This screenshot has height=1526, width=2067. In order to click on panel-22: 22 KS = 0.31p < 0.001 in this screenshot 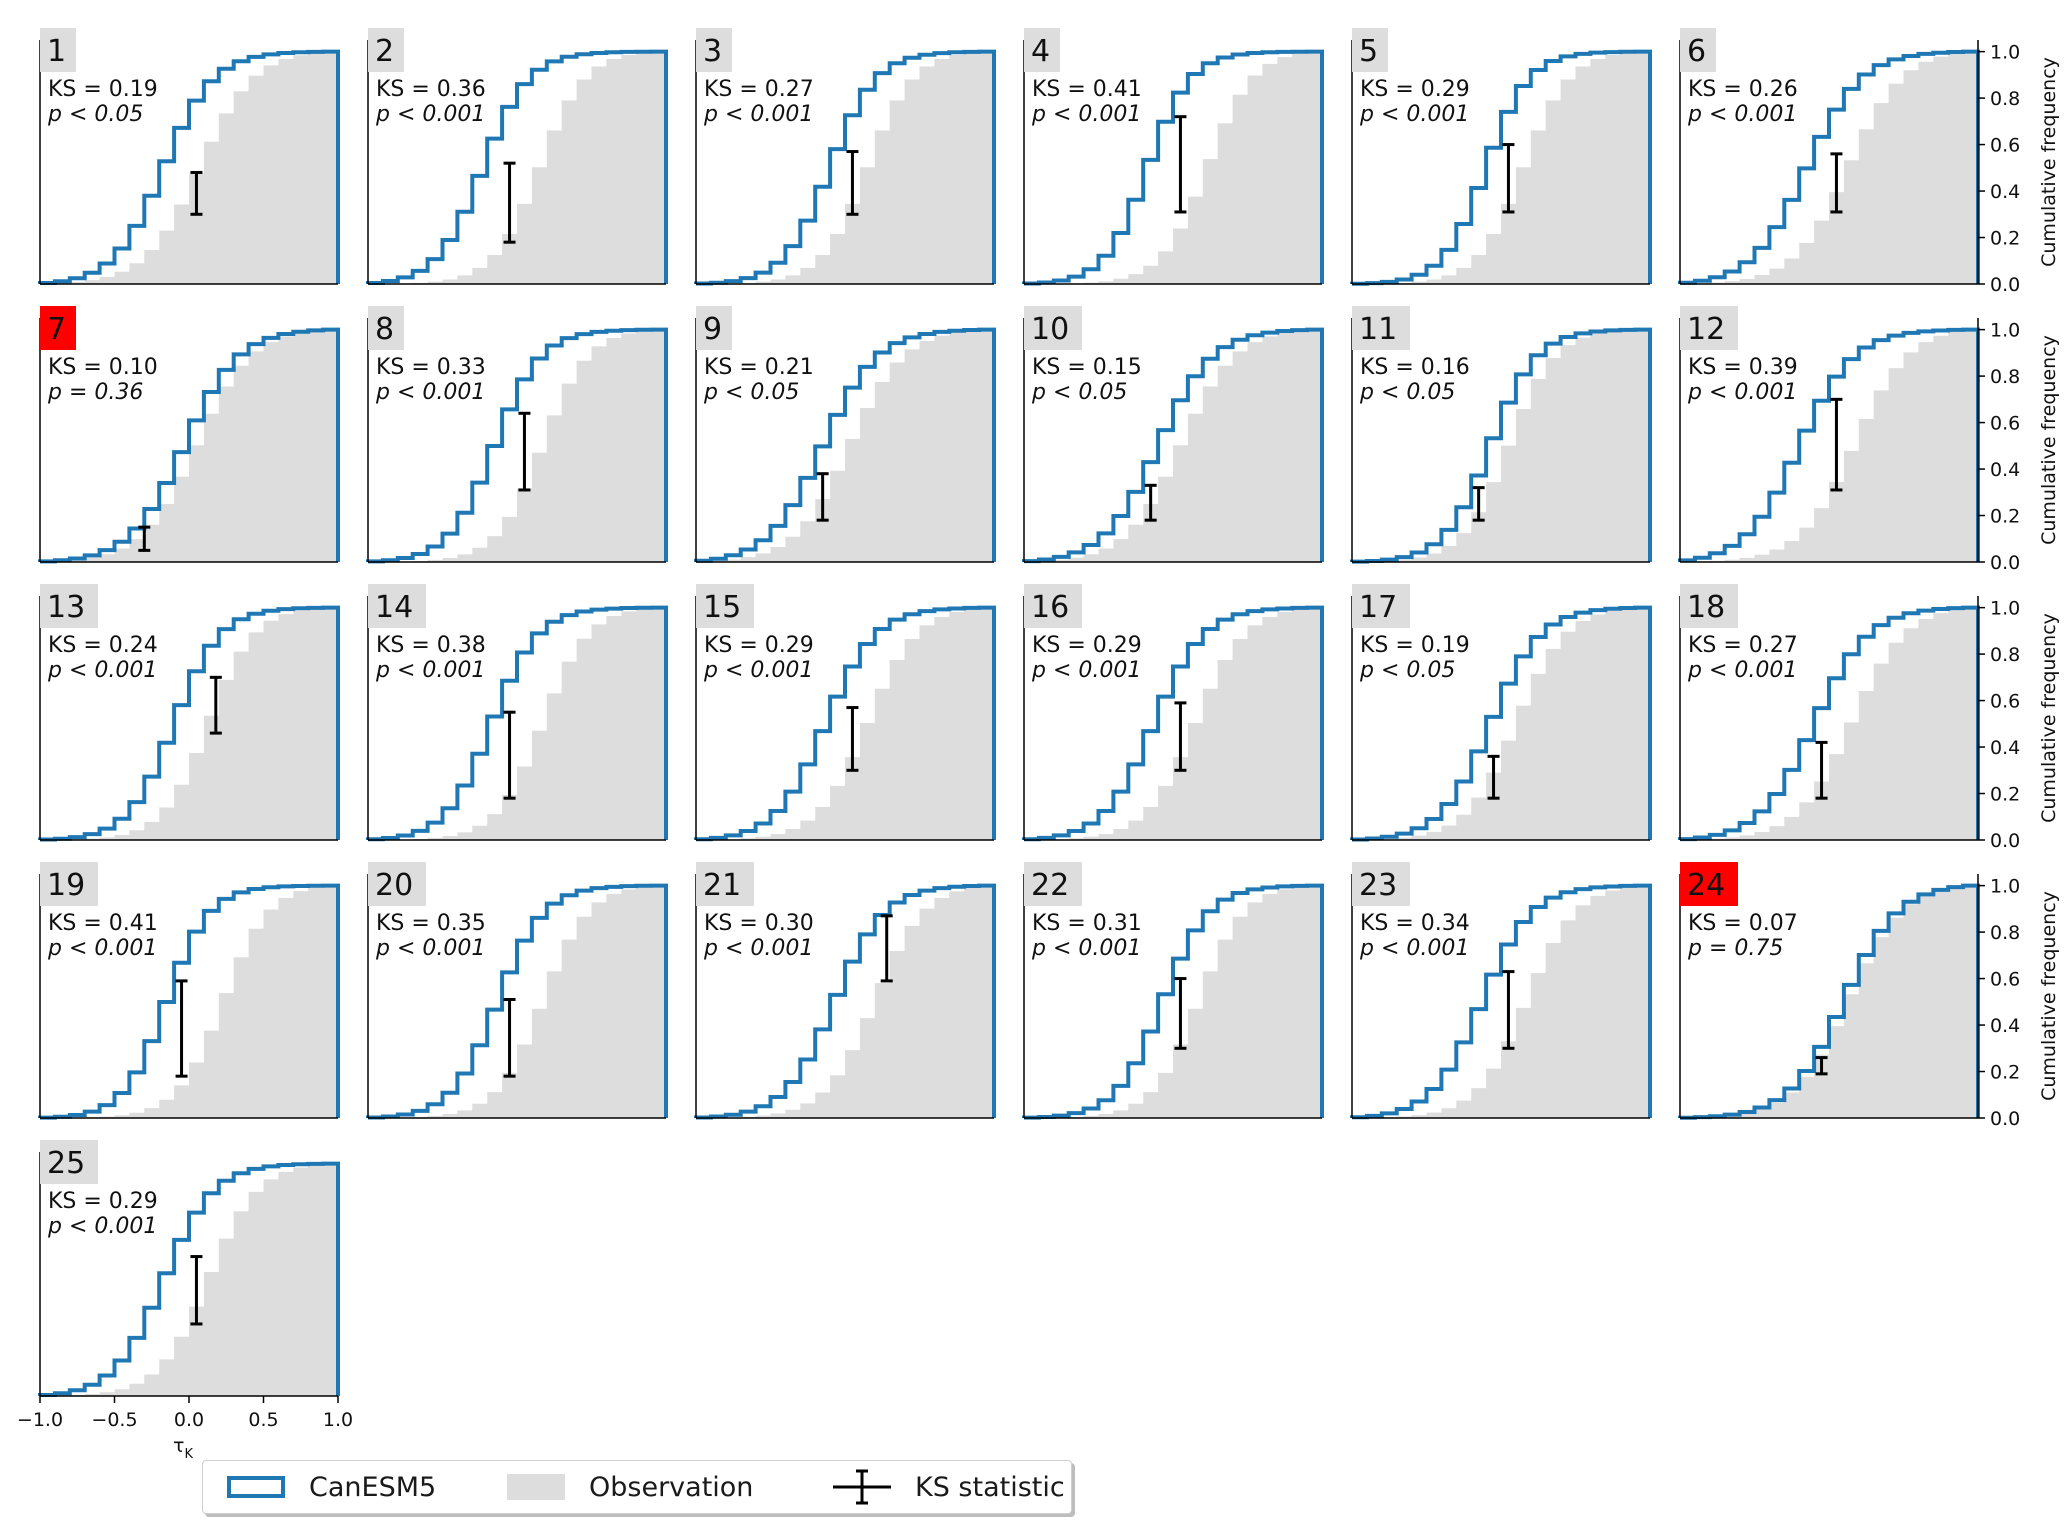, I will do `click(1173, 991)`.